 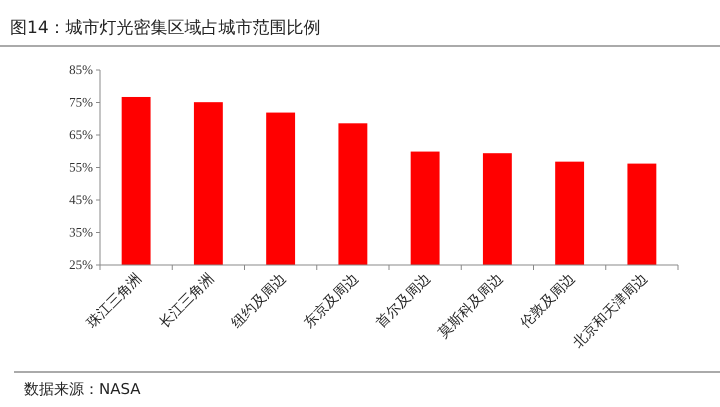 I want to click on y-tick-label: 45%, so click(x=81, y=200).